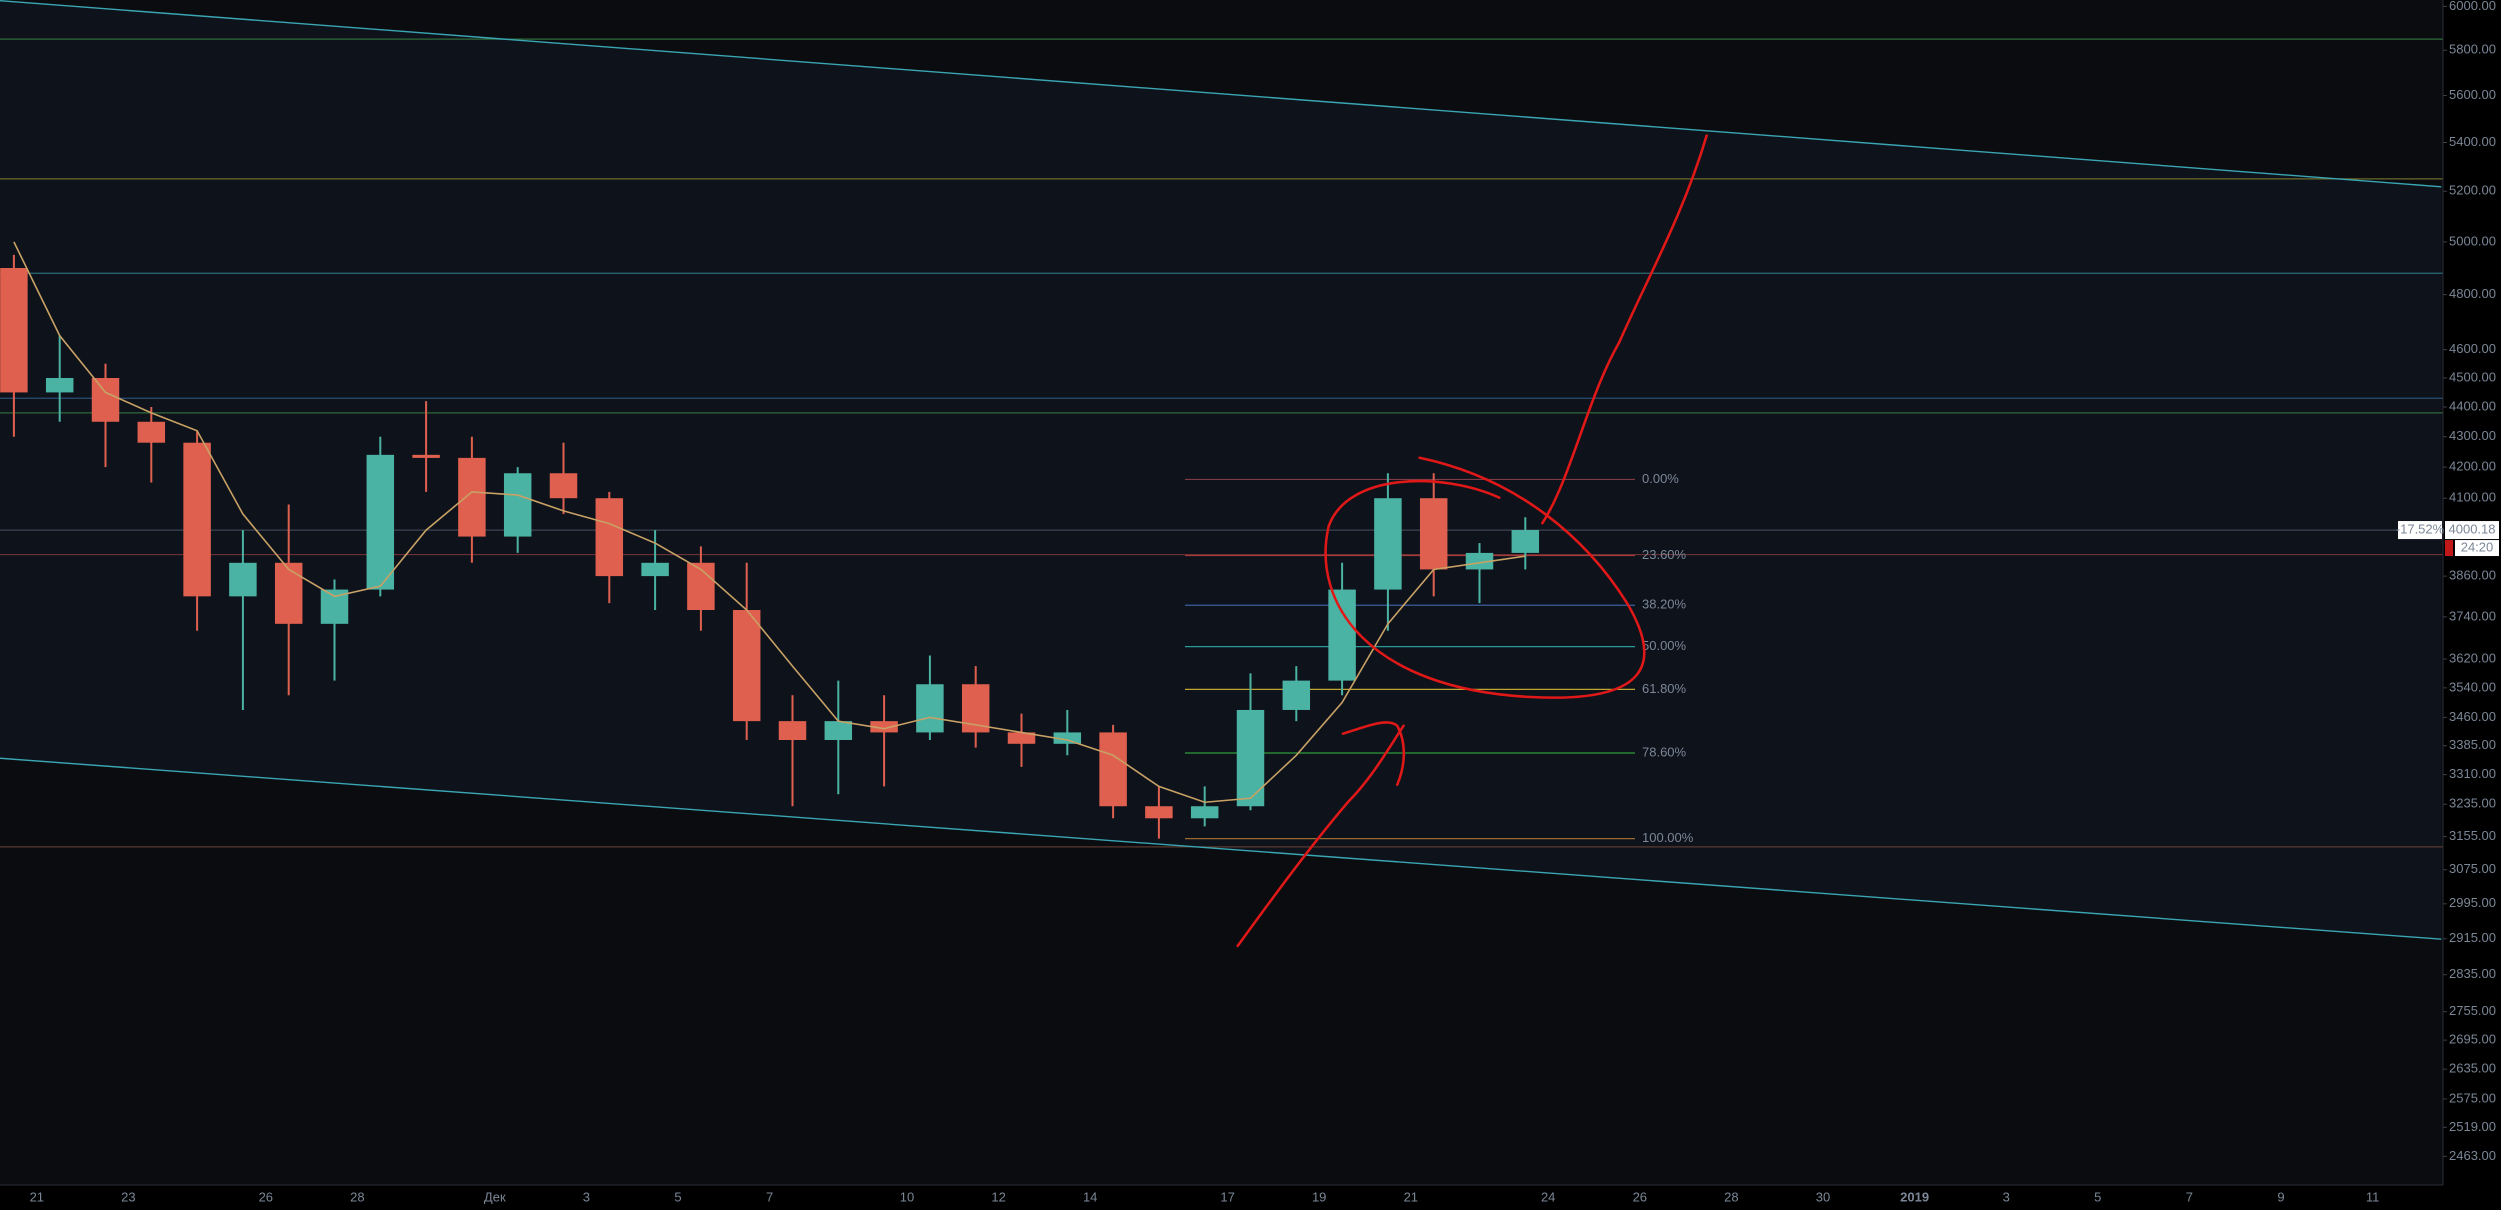  Describe the element at coordinates (2472, 835) in the screenshot. I see `y-tick-label: 3155.00` at that location.